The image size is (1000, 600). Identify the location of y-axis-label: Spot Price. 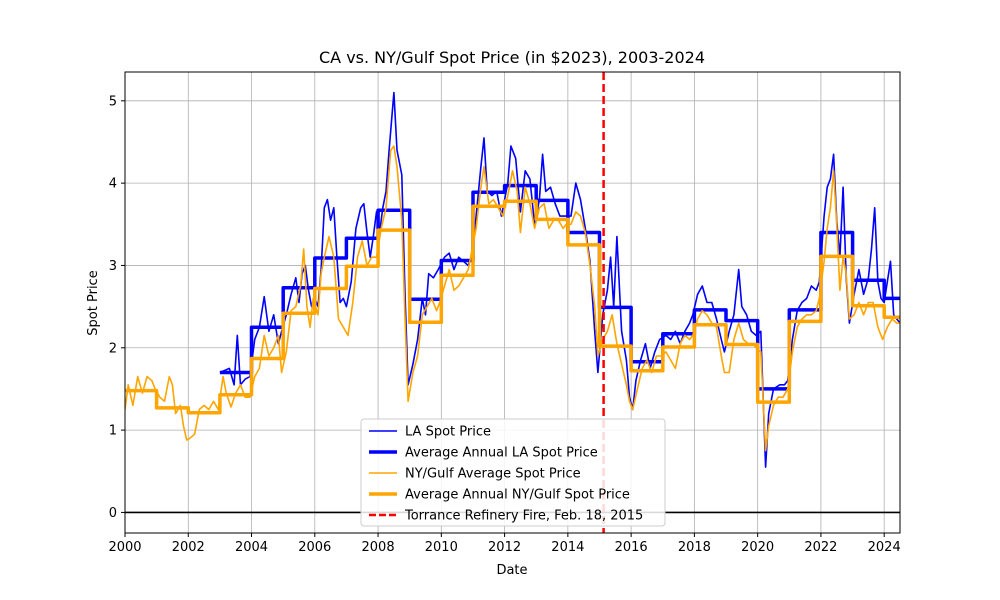
(93, 302).